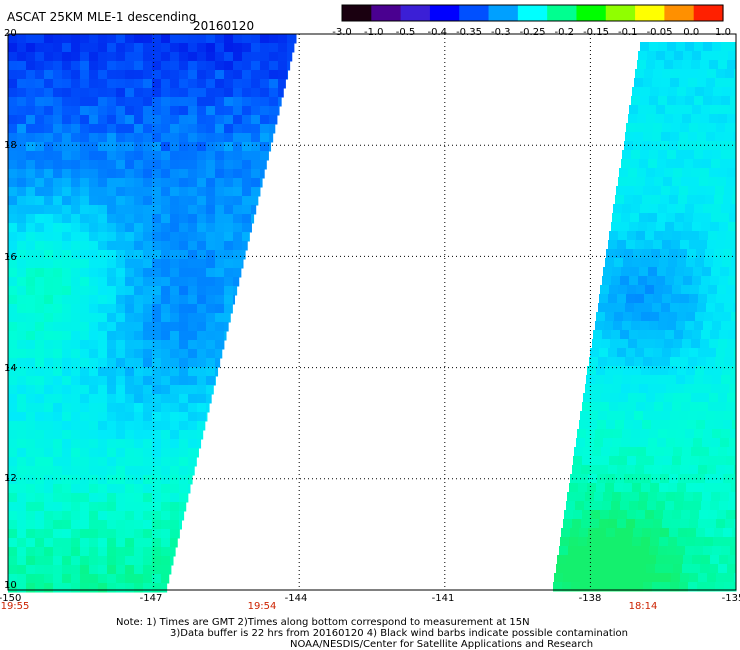 This screenshot has height=650, width=740. Describe the element at coordinates (564, 32) in the screenshot. I see `colorbar-label: -0.2` at that location.